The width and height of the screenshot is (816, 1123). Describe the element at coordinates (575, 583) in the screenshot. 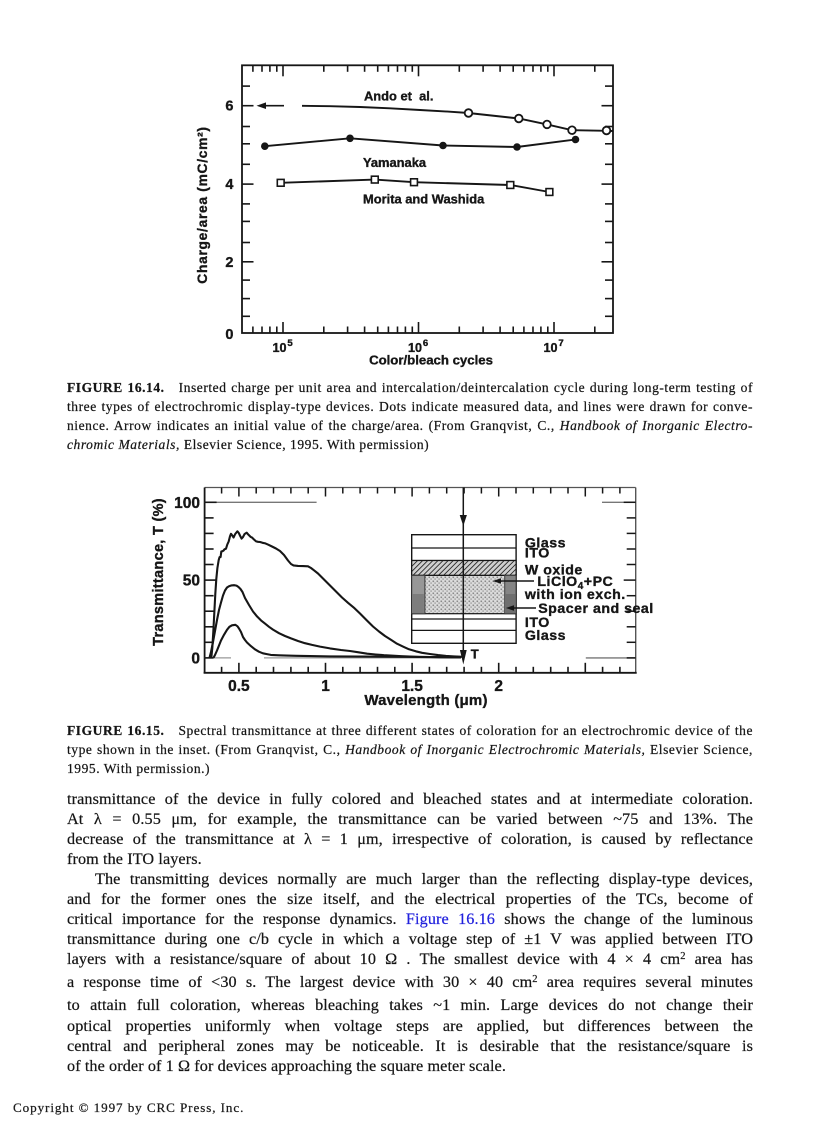

I see `svg-text: LiClO4+PC` at that location.